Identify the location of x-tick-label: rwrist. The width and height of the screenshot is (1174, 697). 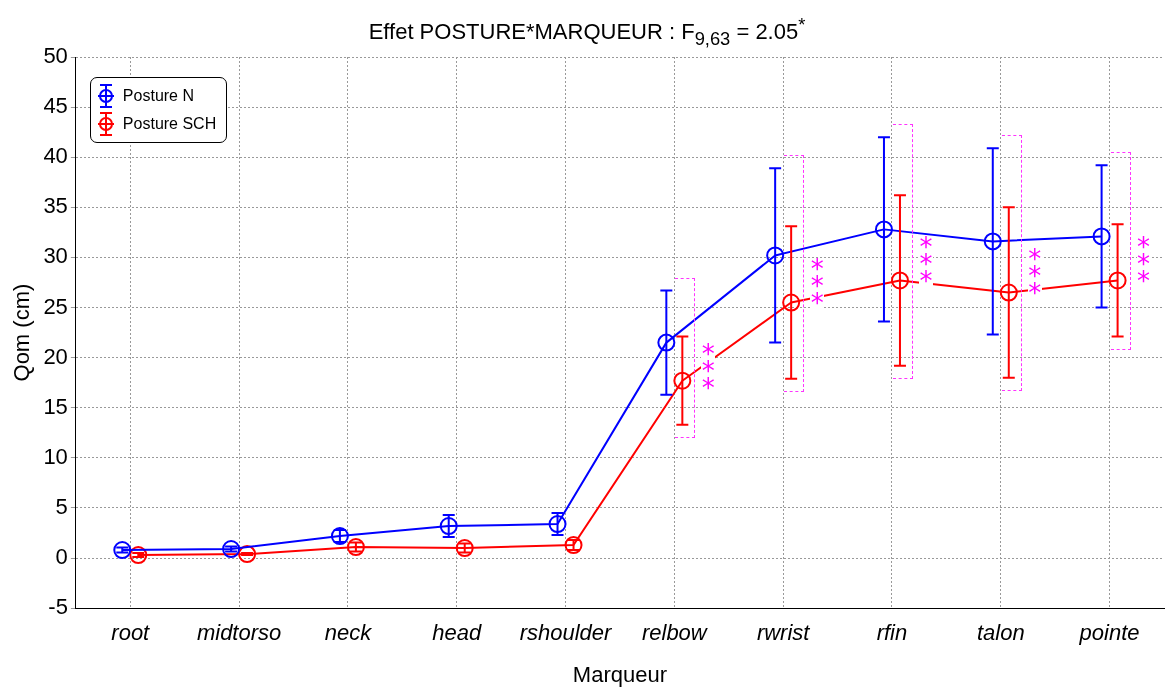
(783, 632).